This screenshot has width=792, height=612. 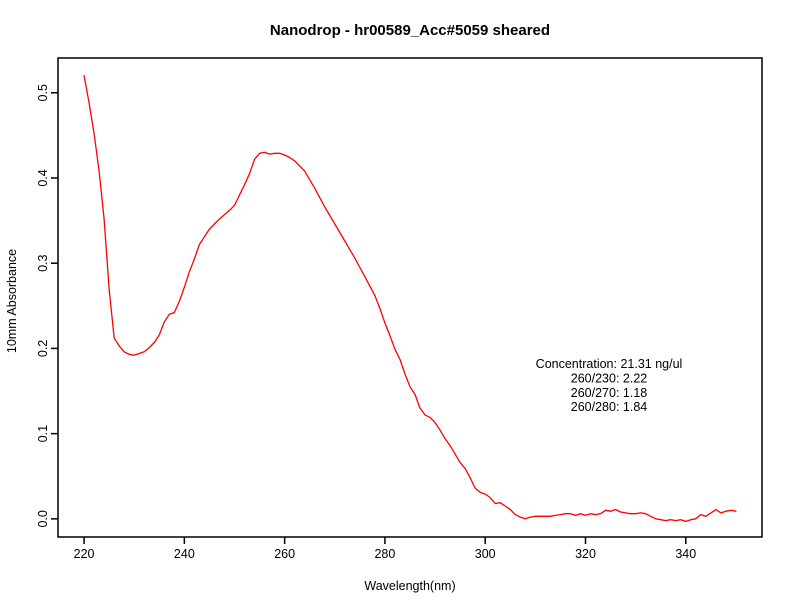 What do you see at coordinates (43, 262) in the screenshot?
I see `y-tick-label: 0.3` at bounding box center [43, 262].